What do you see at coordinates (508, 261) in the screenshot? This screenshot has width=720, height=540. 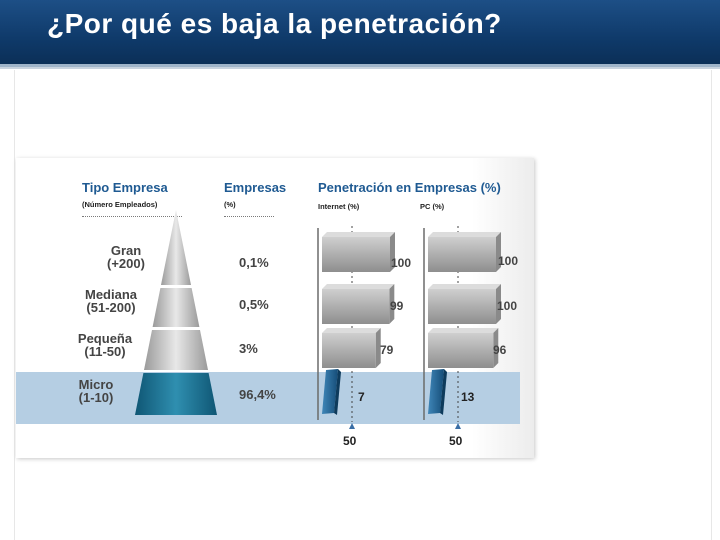 I see `pc-value-gran: 100` at bounding box center [508, 261].